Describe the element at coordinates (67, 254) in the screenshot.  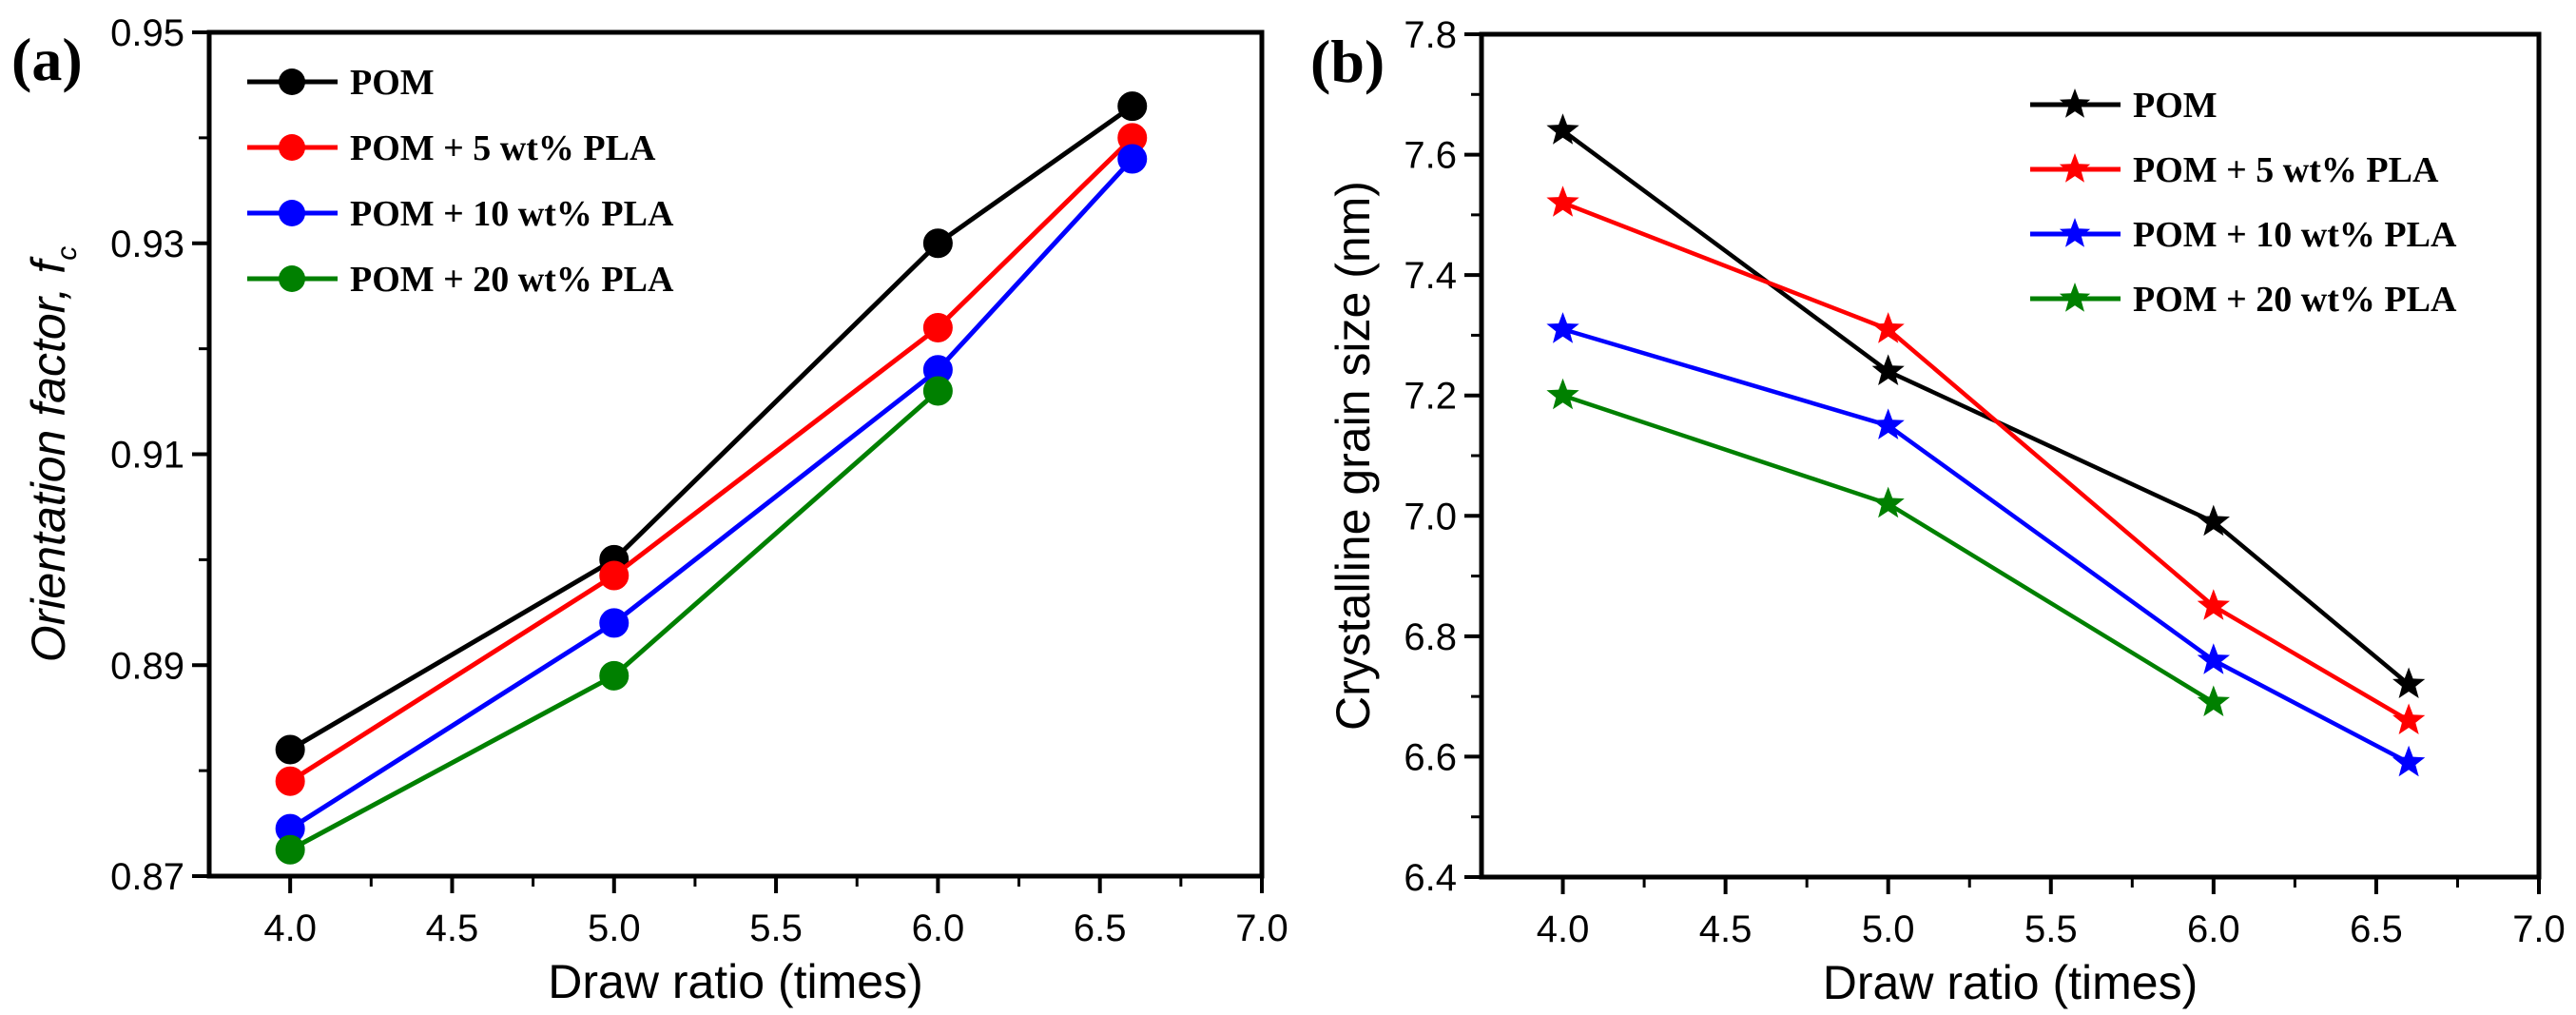
I see `y-axis-label-subscript: c` at that location.